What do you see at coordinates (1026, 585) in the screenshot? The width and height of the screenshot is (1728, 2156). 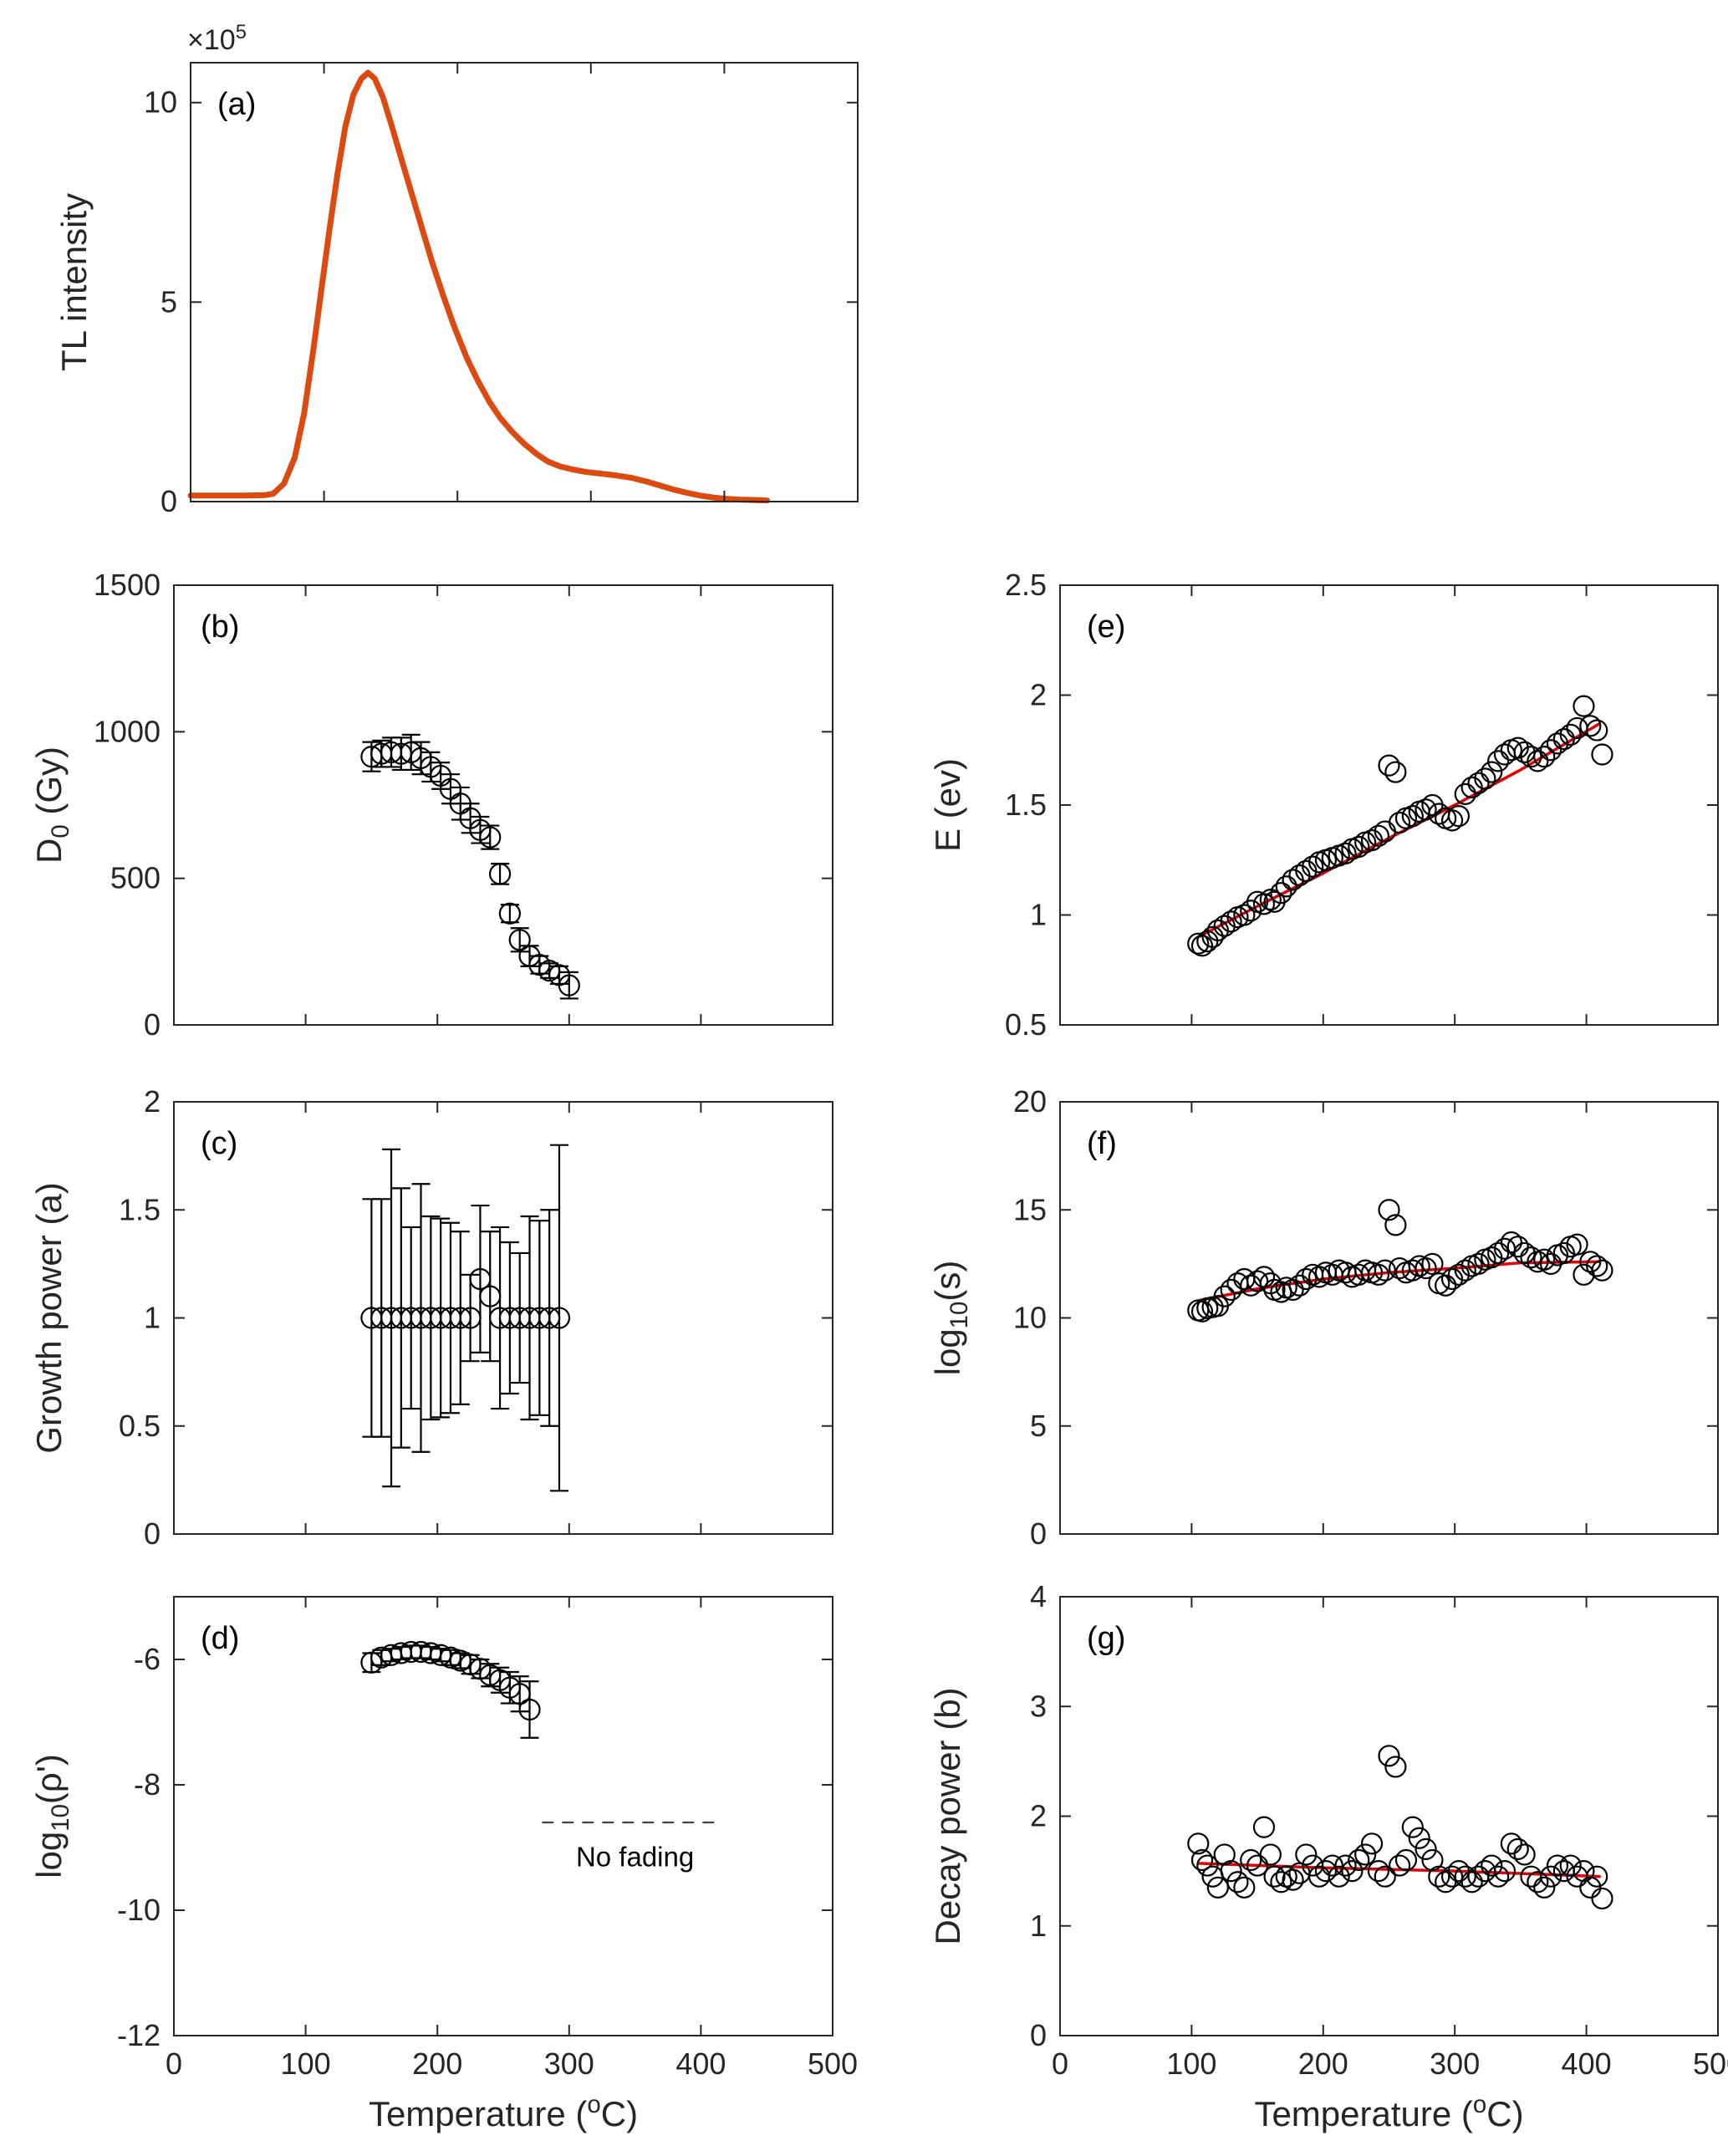 I see `y-tick-label: 2.5` at bounding box center [1026, 585].